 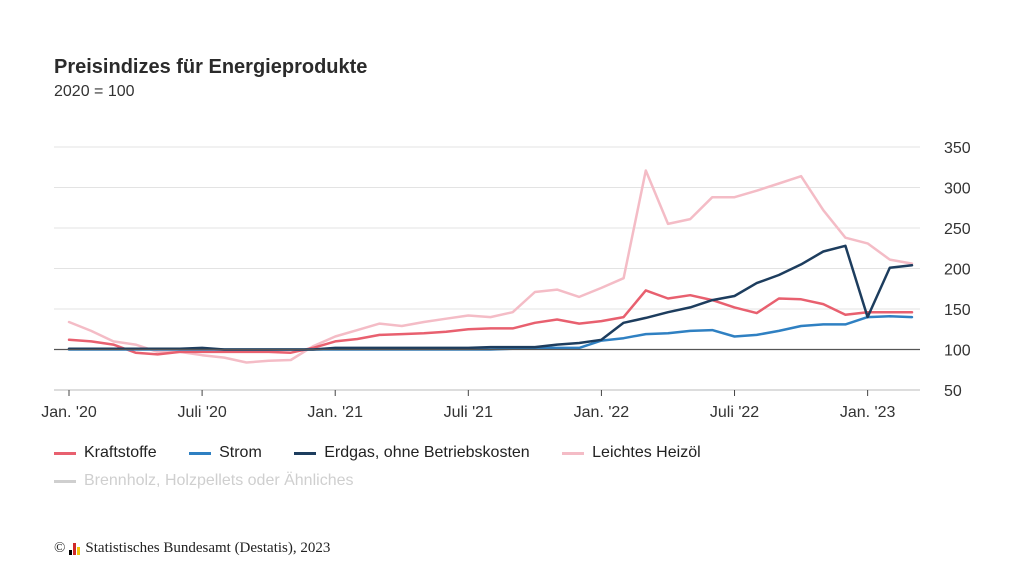 I want to click on legend-item-kraftstoffe: Kraftstoffe, so click(x=105, y=453).